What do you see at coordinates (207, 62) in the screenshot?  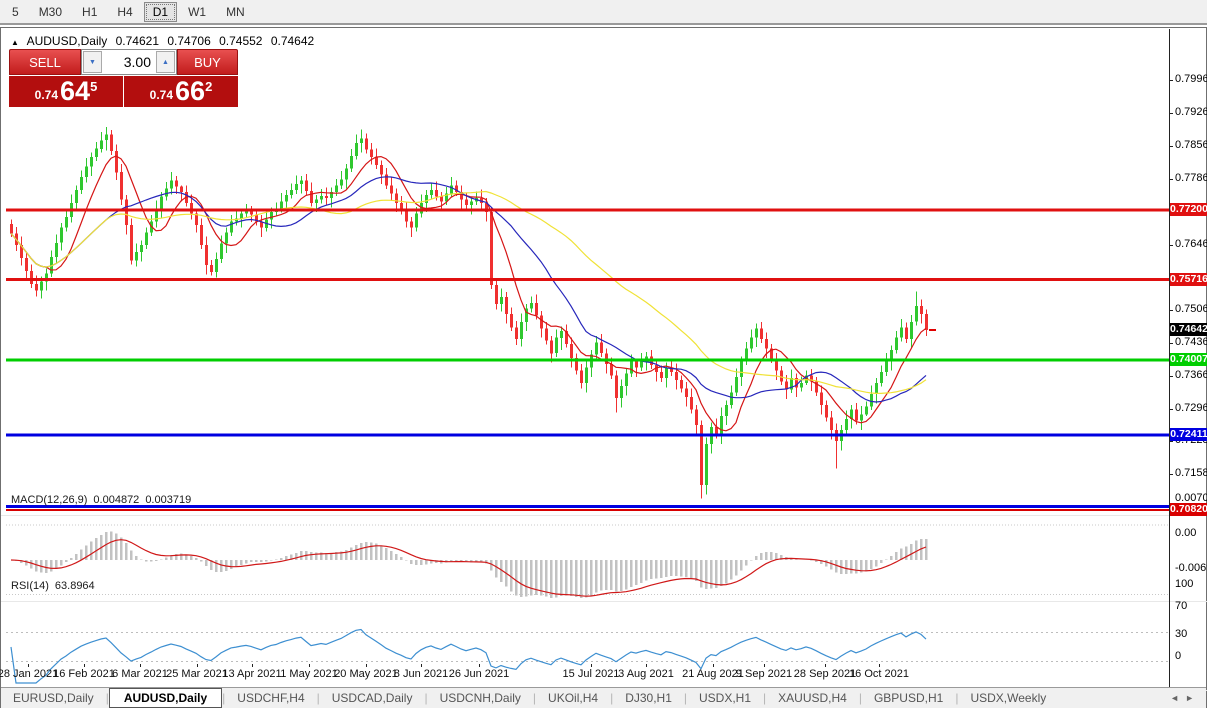 I see `buy-button: BUY` at bounding box center [207, 62].